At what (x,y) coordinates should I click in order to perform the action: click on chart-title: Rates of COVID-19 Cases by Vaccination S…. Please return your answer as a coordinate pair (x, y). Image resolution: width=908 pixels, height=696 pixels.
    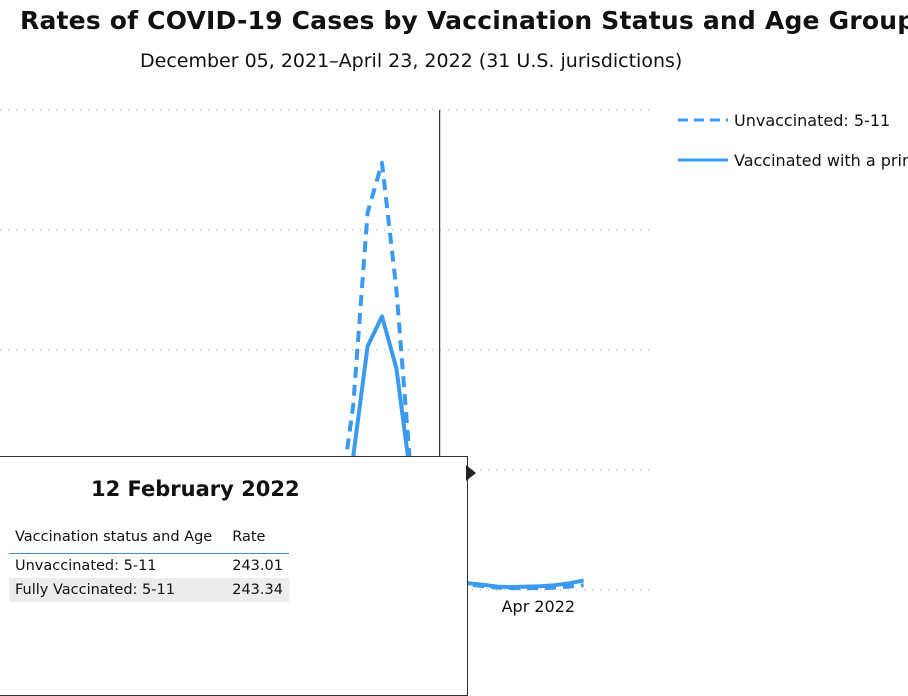
    Looking at the image, I should click on (464, 20).